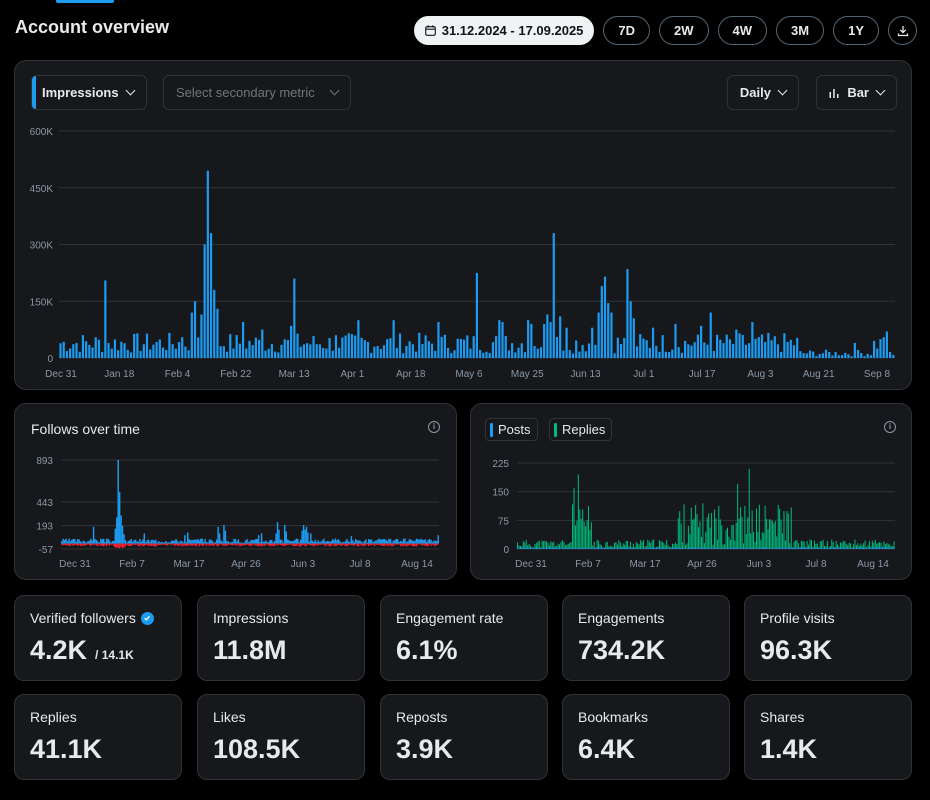 This screenshot has height=800, width=930. Describe the element at coordinates (800, 30) in the screenshot. I see `range-3m-button: 3M` at that location.